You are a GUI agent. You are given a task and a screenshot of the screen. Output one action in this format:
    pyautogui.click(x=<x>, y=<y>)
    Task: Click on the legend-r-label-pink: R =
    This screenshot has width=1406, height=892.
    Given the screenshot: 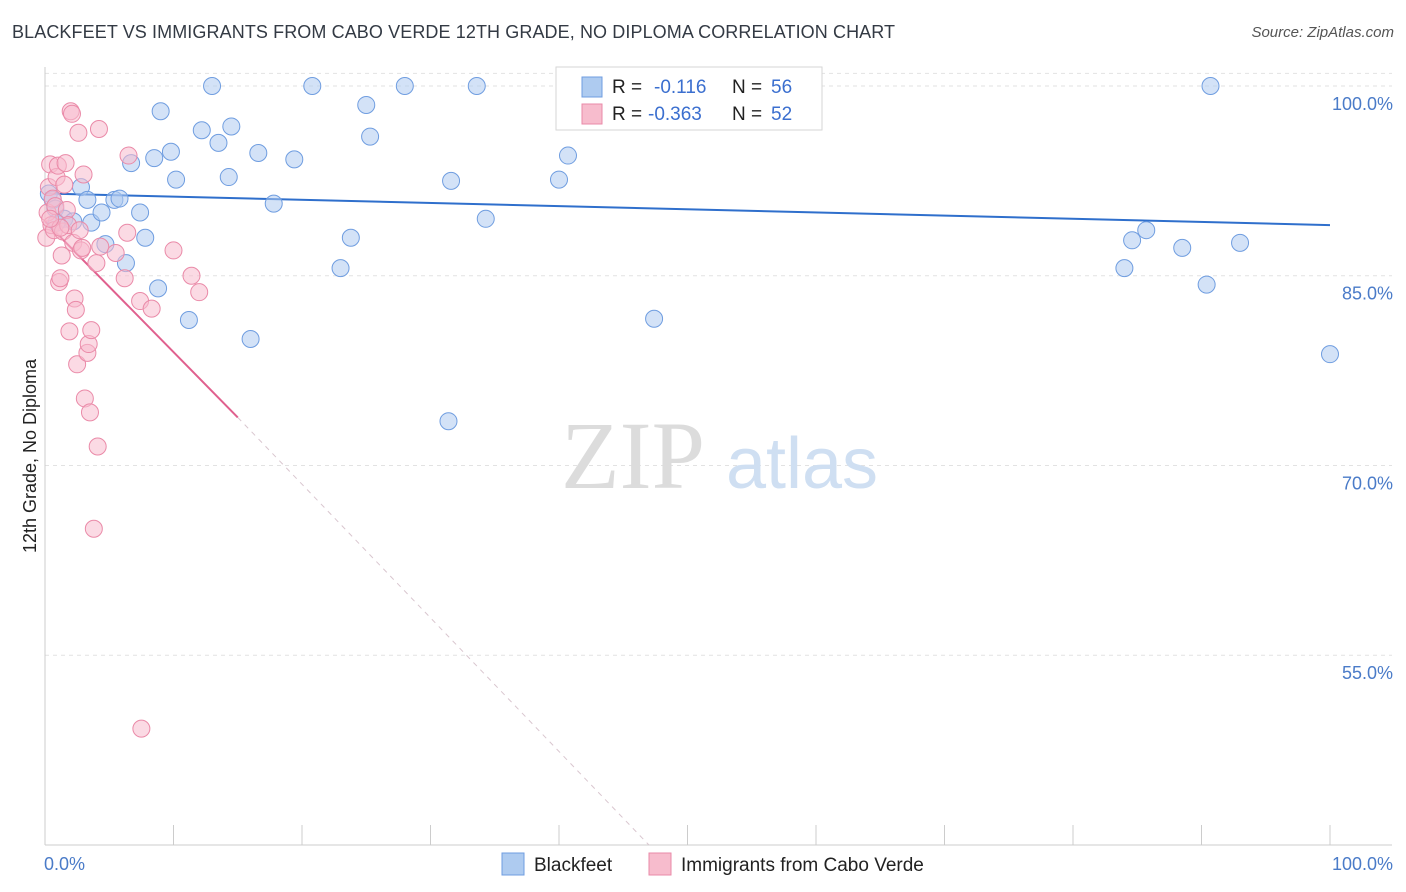 What is the action you would take?
    pyautogui.click(x=627, y=114)
    